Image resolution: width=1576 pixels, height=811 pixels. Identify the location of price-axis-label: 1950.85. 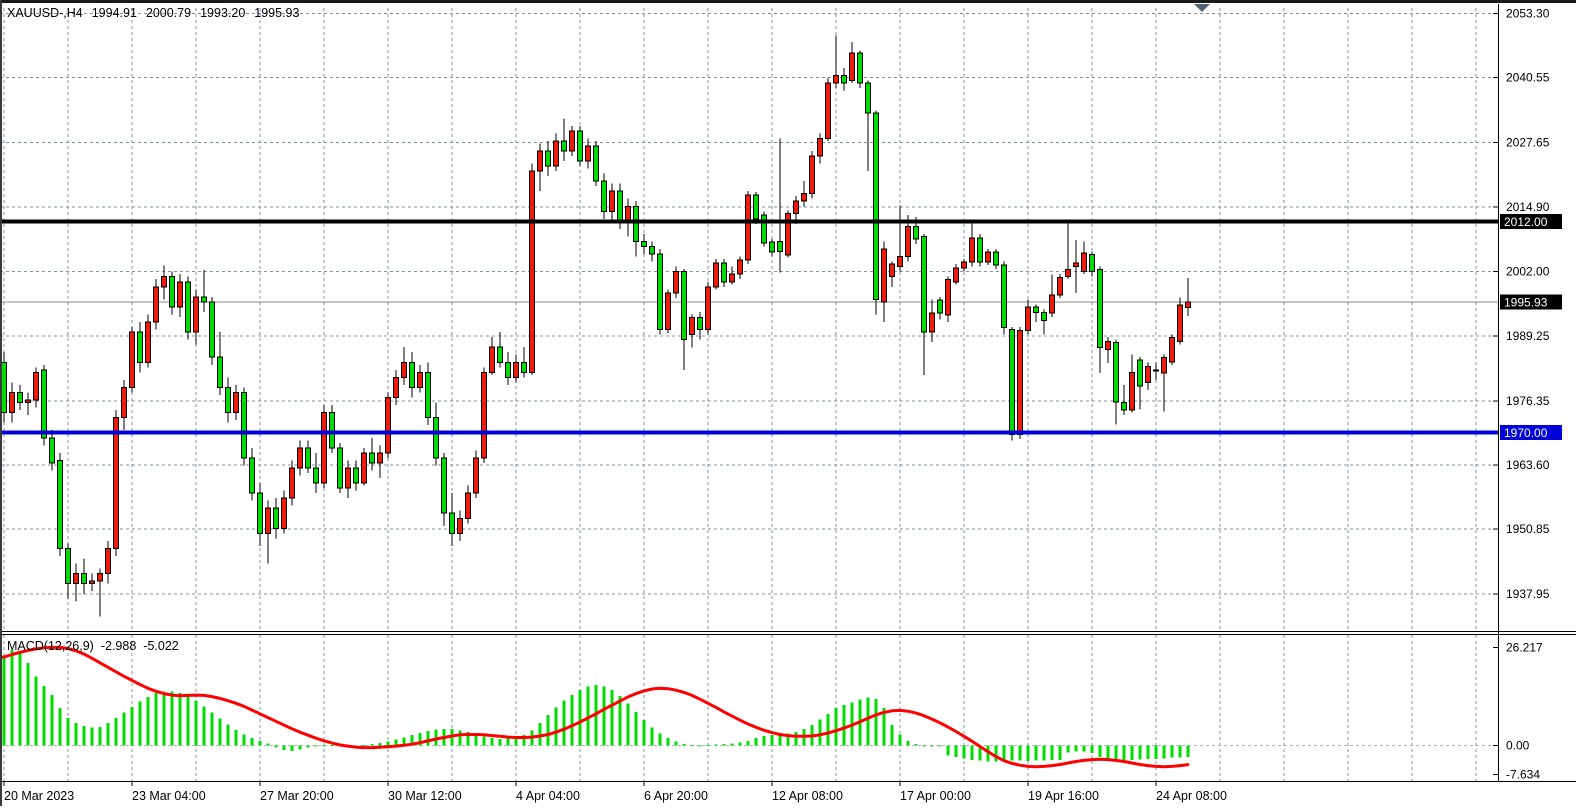
(1528, 529).